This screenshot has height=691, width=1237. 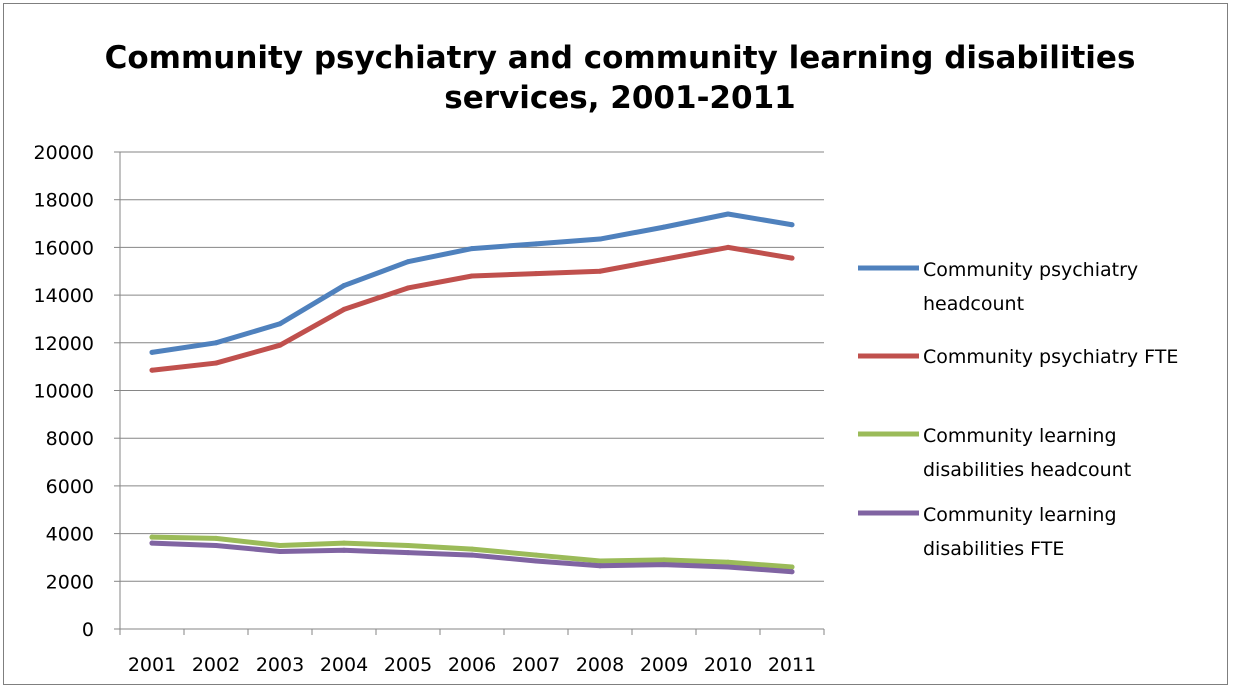 I want to click on legend-item-4: Community learning disabilities FTE, so click(x=987, y=532).